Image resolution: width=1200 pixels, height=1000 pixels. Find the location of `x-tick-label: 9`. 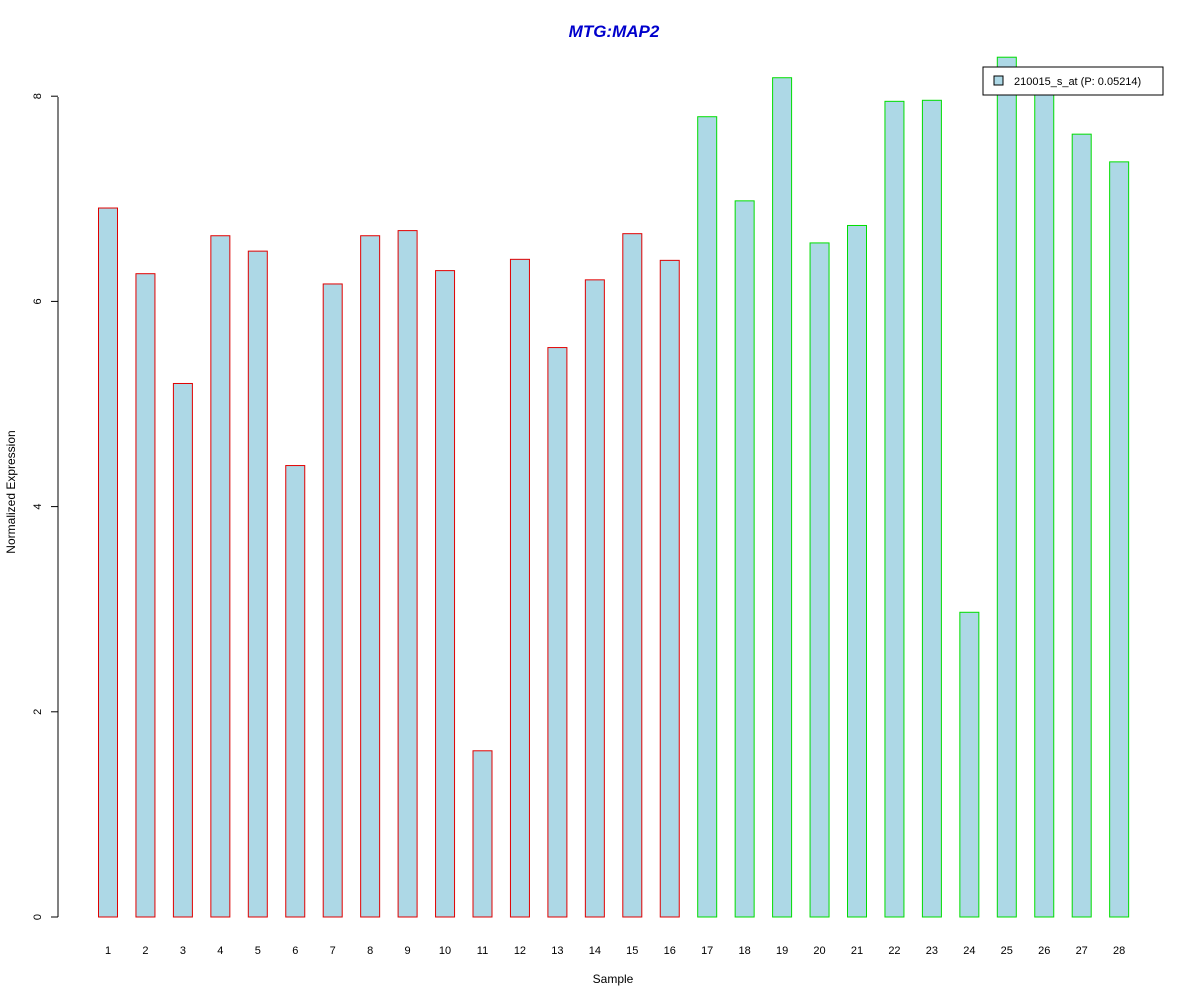

x-tick-label: 9 is located at coordinates (408, 951).